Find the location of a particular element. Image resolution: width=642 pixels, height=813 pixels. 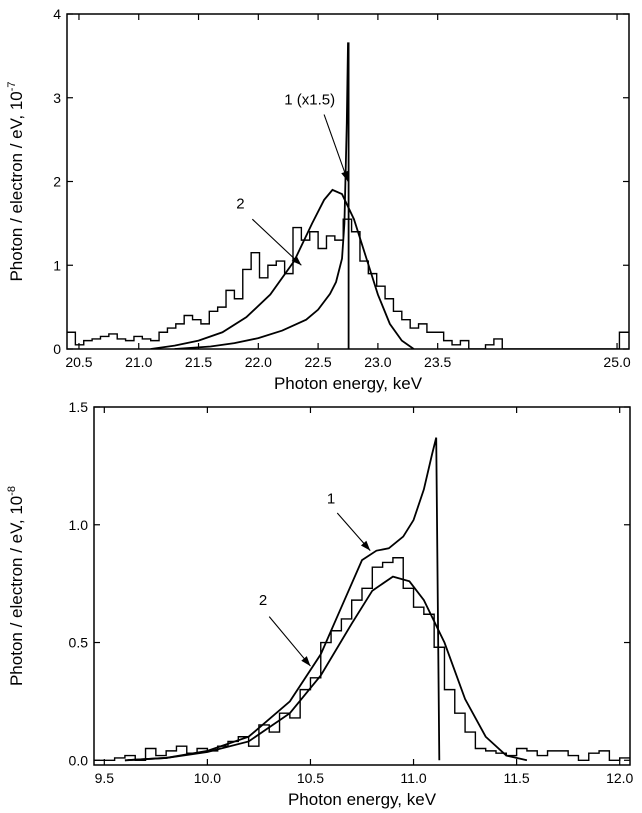

annotation-label: 1 is located at coordinates (331, 499).